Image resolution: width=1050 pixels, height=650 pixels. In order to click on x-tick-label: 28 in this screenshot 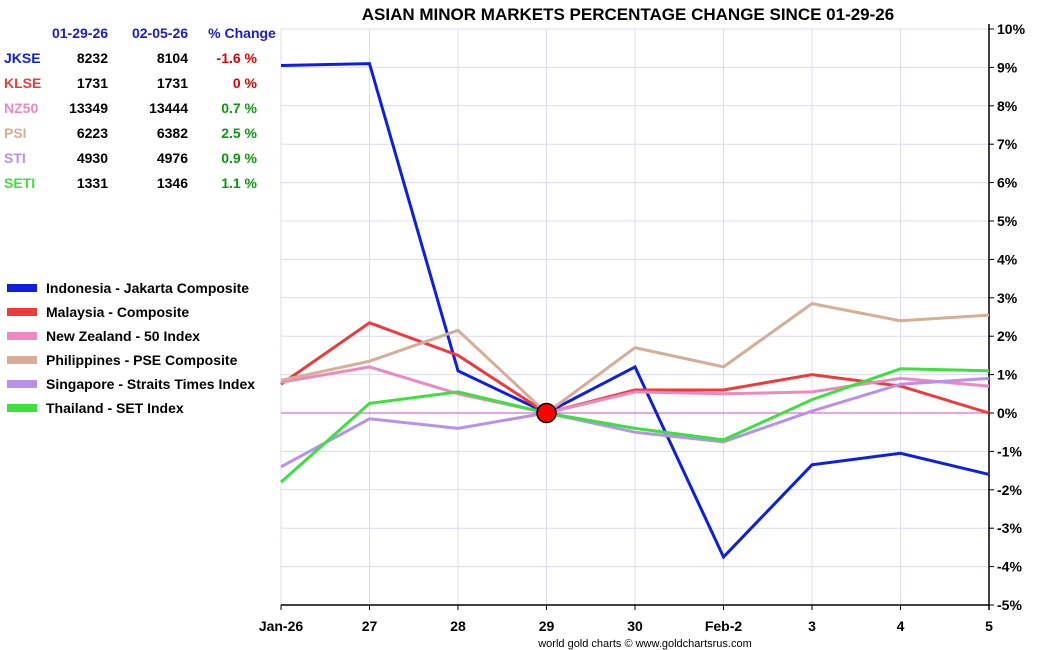, I will do `click(458, 626)`.